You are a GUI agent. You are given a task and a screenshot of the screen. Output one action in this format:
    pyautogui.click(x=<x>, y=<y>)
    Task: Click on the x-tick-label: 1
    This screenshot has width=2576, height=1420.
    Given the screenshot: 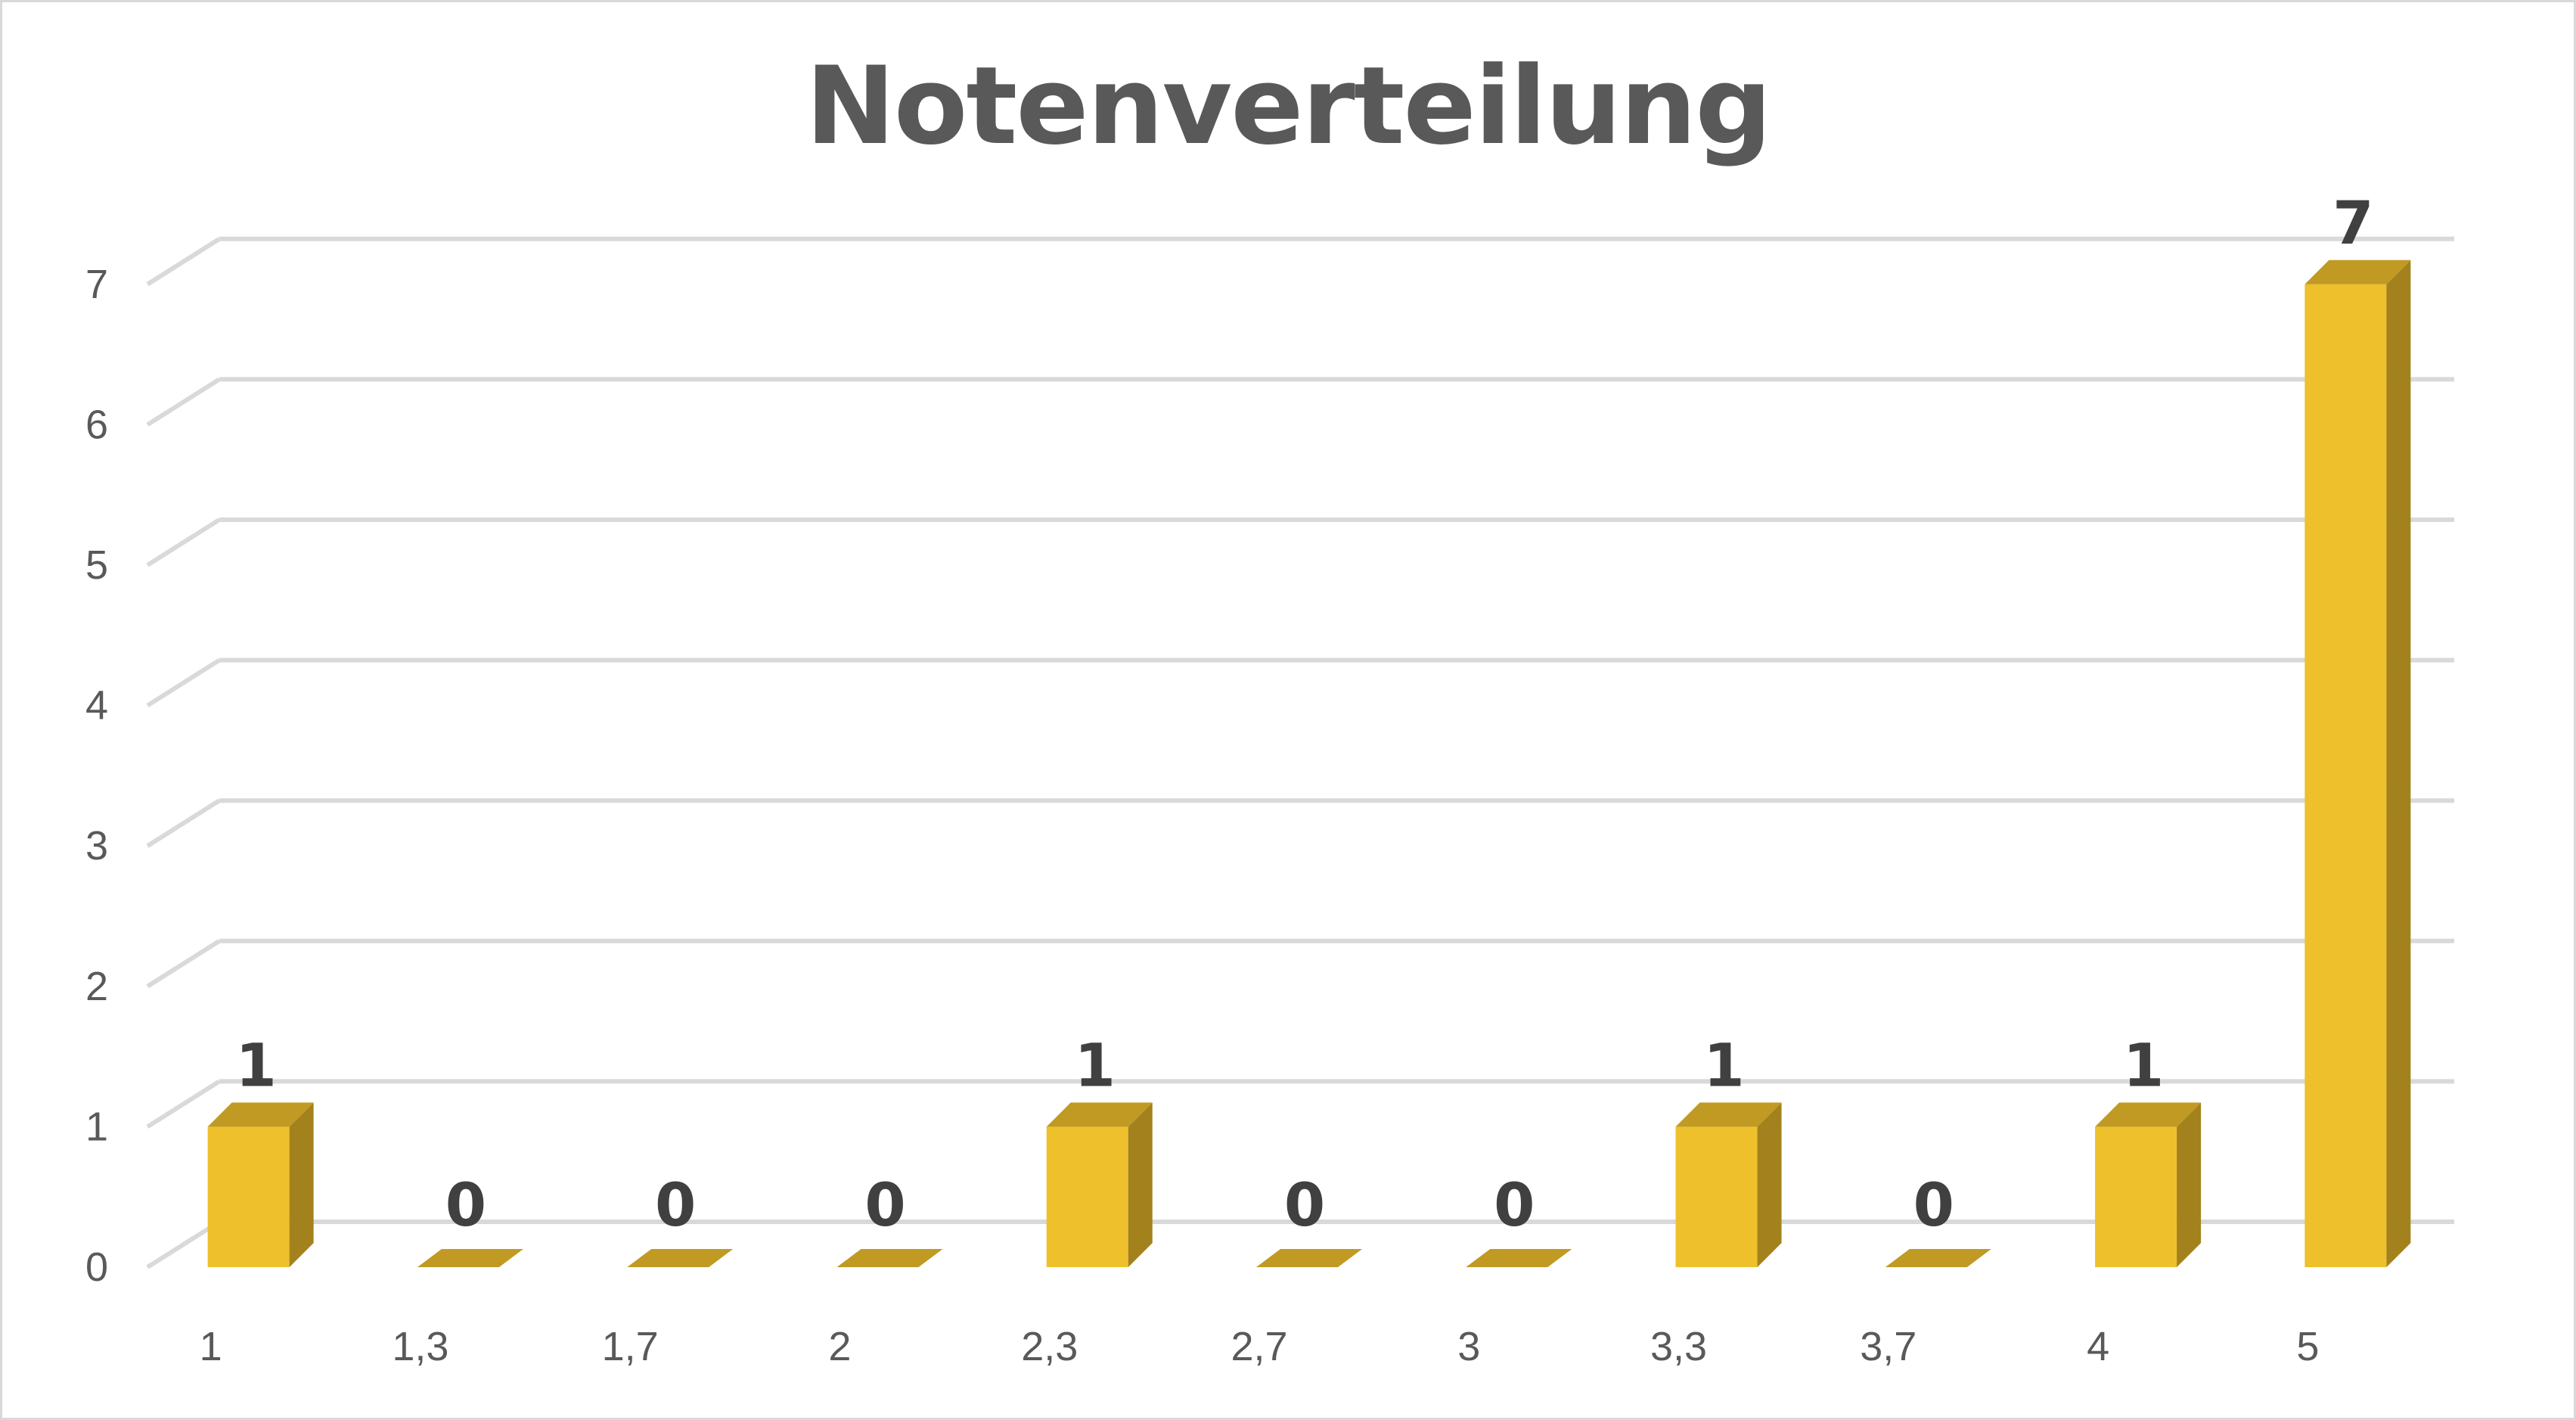 What is the action you would take?
    pyautogui.click(x=211, y=1346)
    